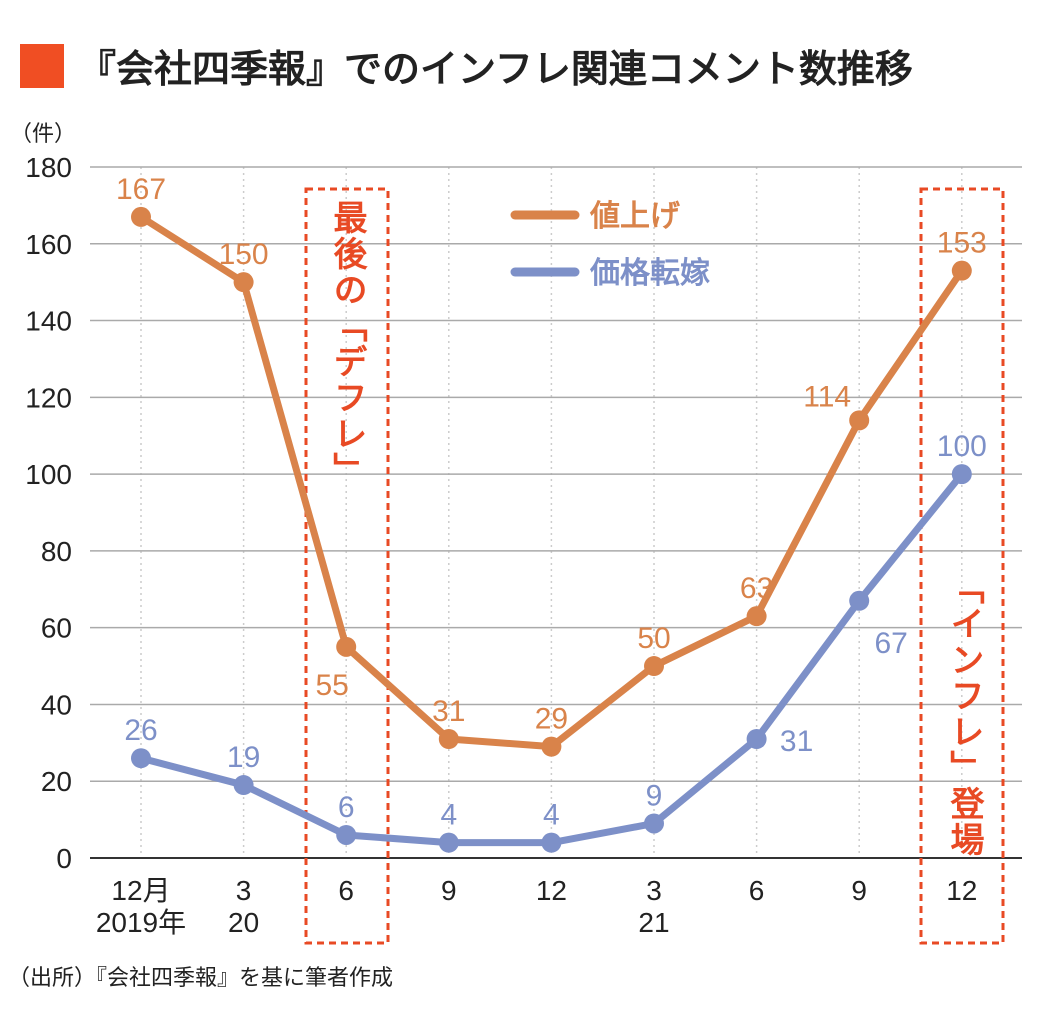 Image resolution: width=1040 pixels, height=1023 pixels. I want to click on title-text: 『会社四季報』でのインフレ関連コメント数推移, so click(495, 69).